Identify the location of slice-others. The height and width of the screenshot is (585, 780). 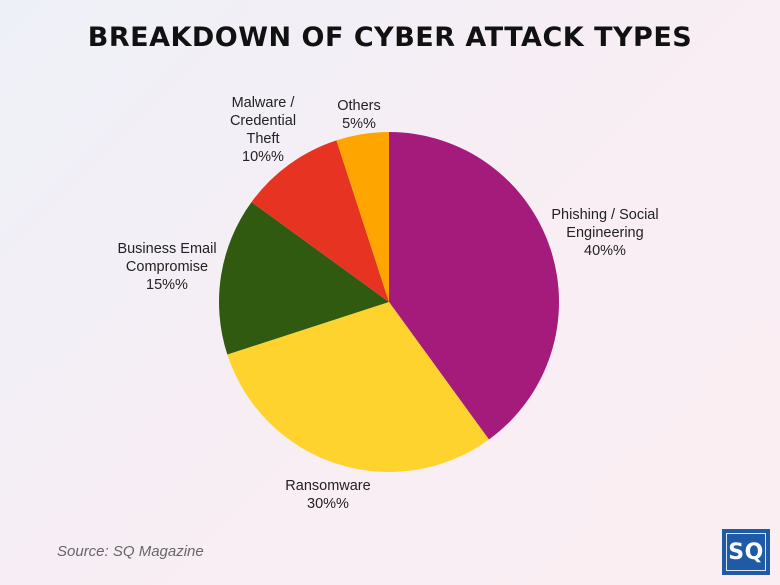
(362, 217).